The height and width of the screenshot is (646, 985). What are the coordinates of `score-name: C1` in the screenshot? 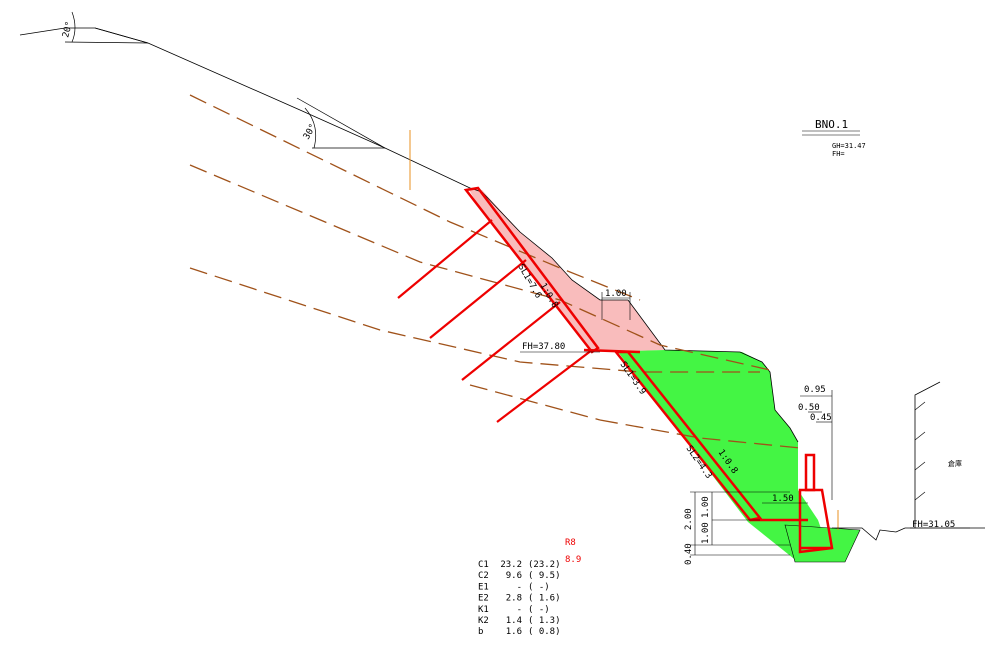 It's located at (483, 565).